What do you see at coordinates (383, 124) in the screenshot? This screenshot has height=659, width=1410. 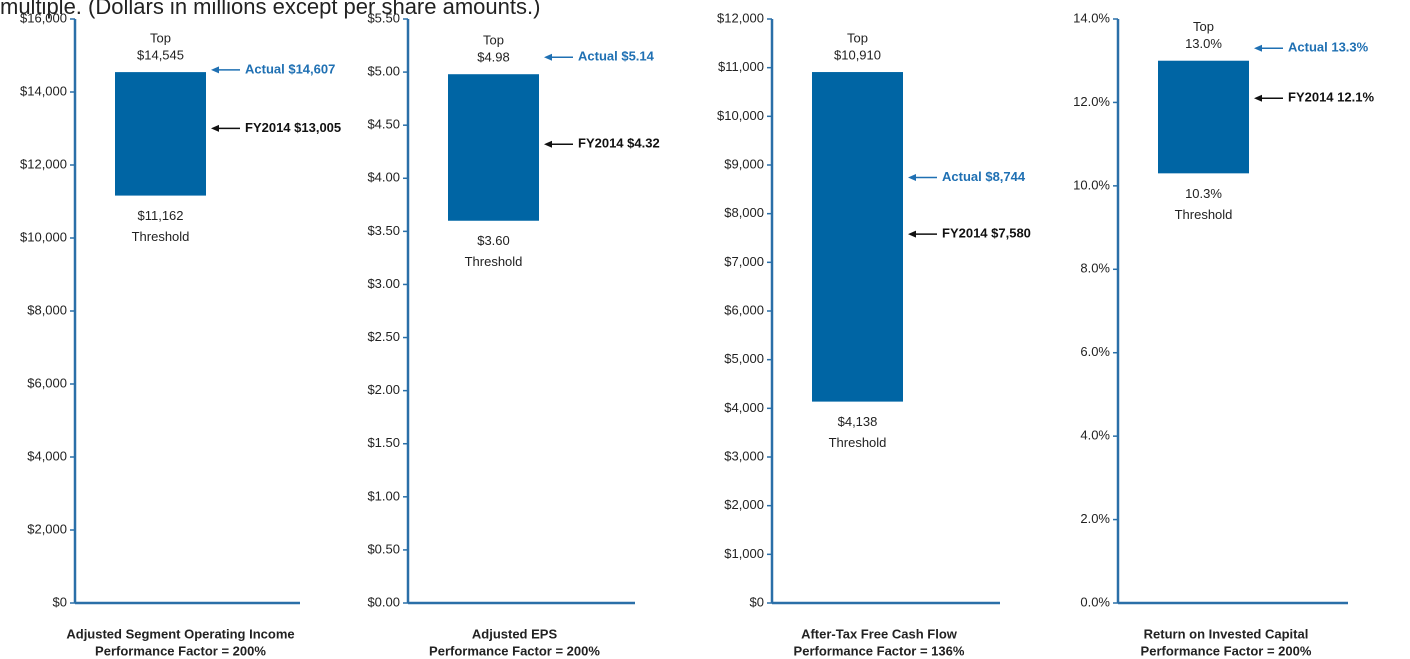 I see `y-tick-label: $4.50` at bounding box center [383, 124].